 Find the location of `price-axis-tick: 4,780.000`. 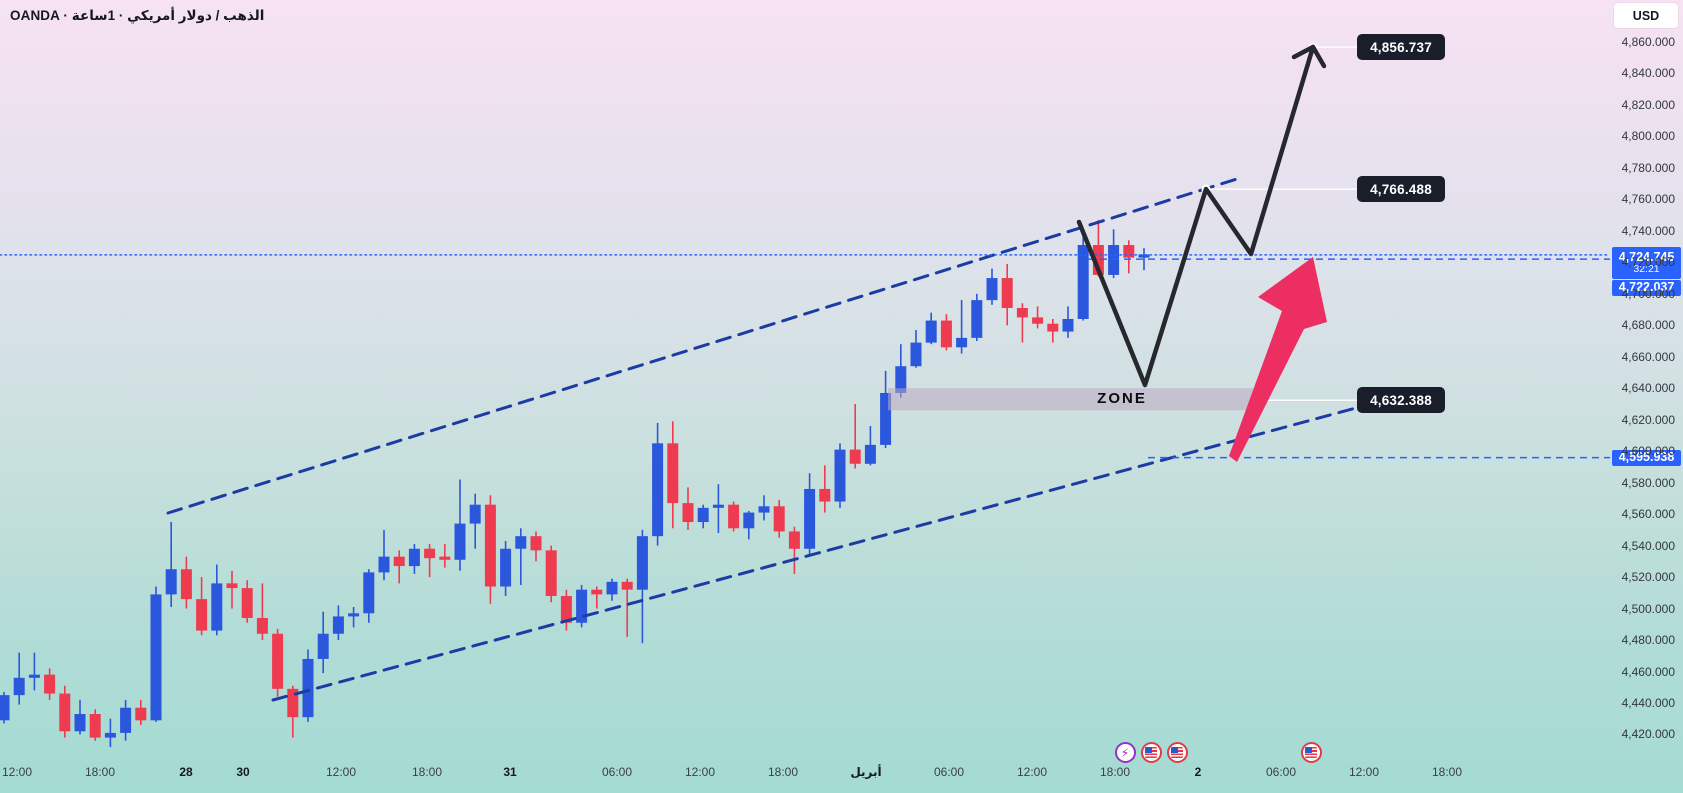

price-axis-tick: 4,780.000 is located at coordinates (1648, 167).